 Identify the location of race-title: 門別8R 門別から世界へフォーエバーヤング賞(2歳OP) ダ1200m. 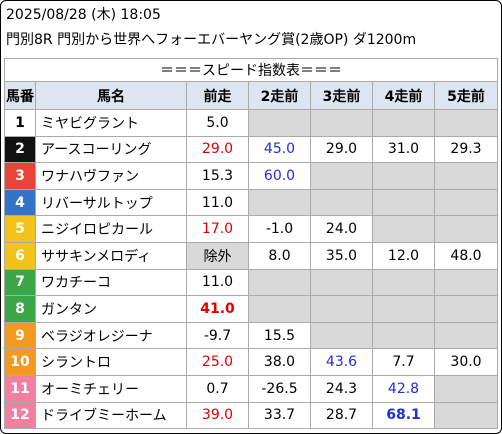
(211, 40).